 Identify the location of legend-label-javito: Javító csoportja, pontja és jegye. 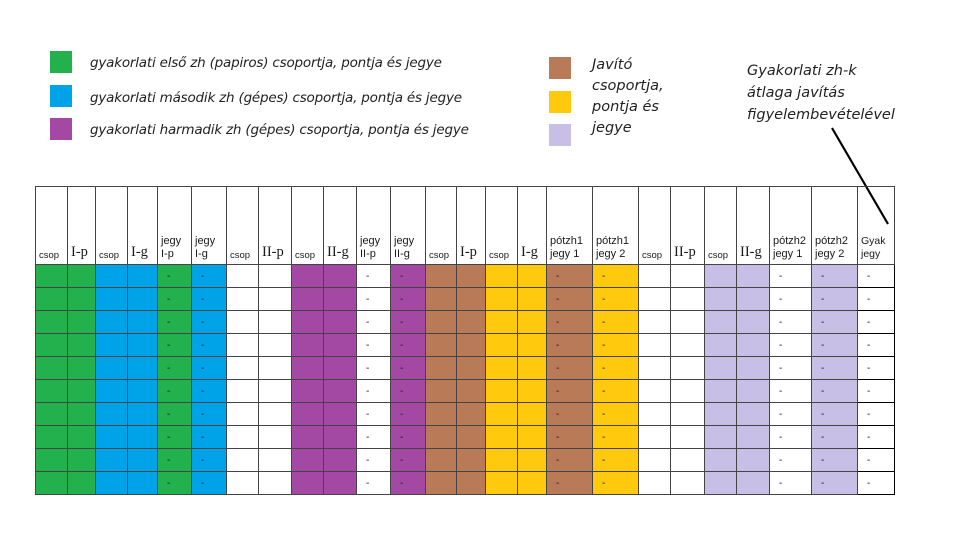
(628, 97).